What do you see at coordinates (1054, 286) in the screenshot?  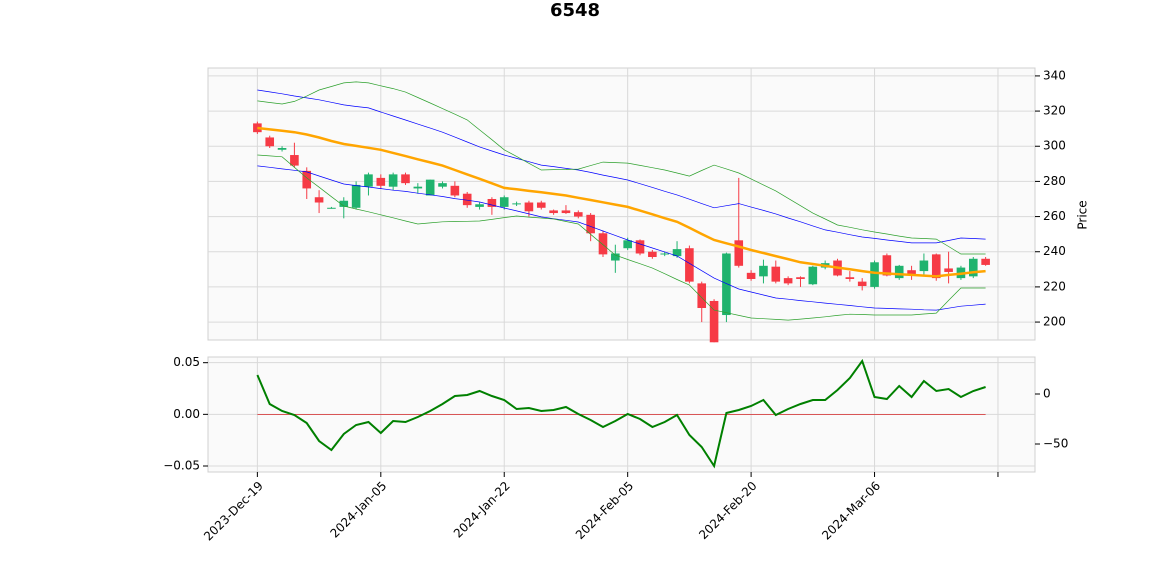 I see `y-tick-label: 220` at bounding box center [1054, 286].